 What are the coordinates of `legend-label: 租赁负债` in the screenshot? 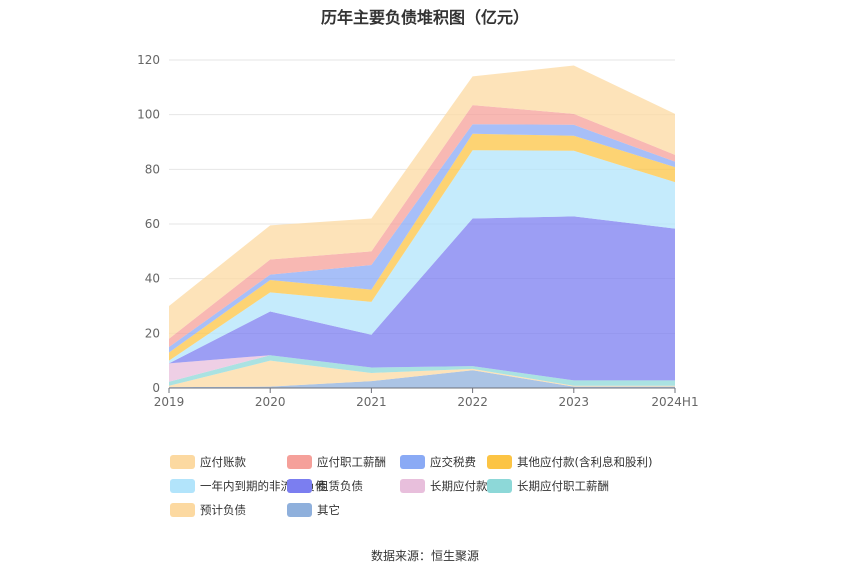 It's located at (340, 486).